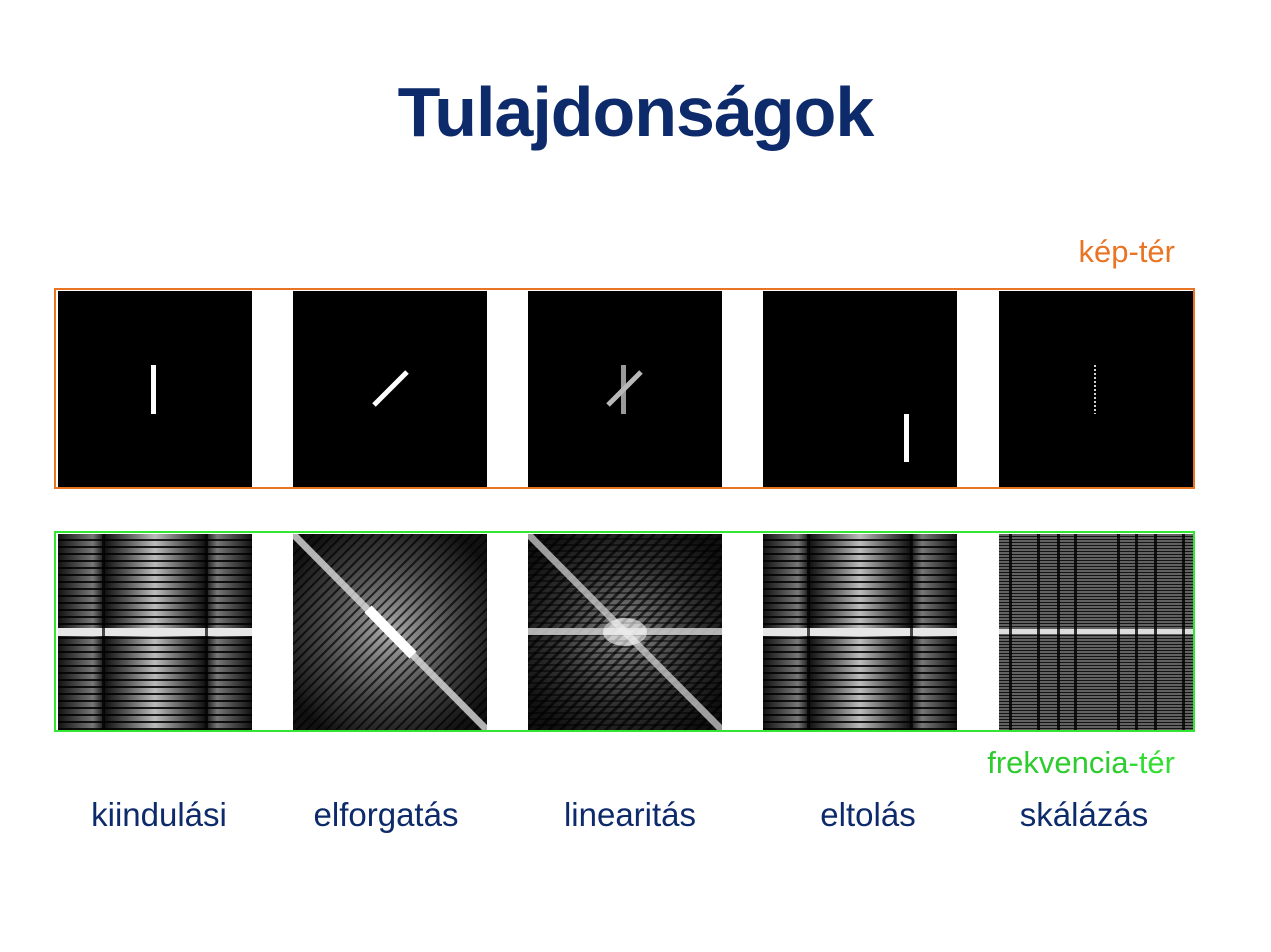 The width and height of the screenshot is (1271, 952). What do you see at coordinates (636, 112) in the screenshot?
I see `slide-title: Tulajdonságok` at bounding box center [636, 112].